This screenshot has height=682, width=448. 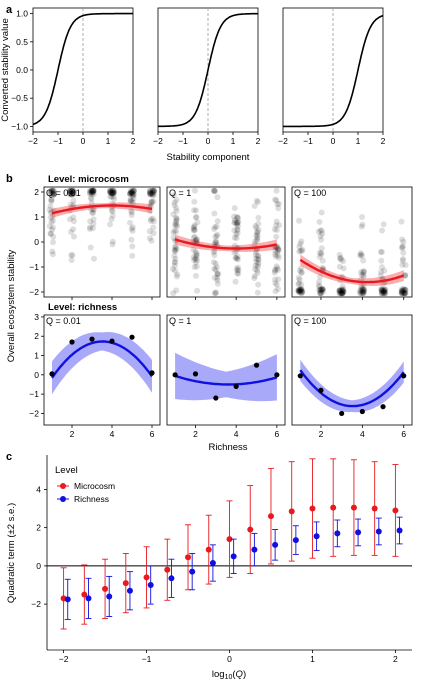 I want to click on x-tick-label: 6, so click(x=403, y=434).